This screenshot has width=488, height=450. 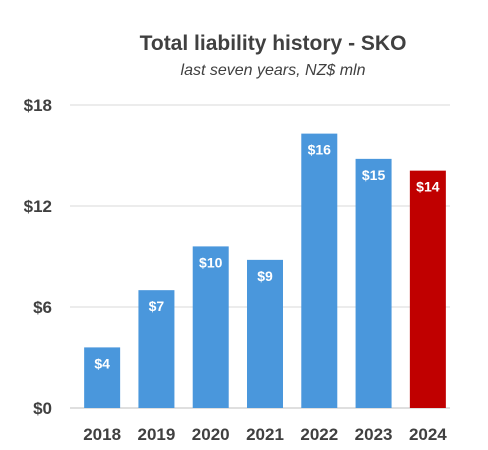 I want to click on x-tick-label-2020: 2020, so click(x=211, y=434).